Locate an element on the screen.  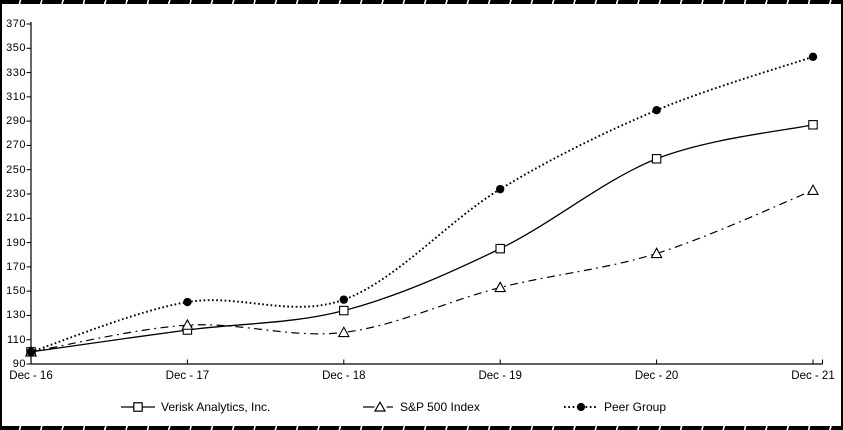
y-axis-label: 210 is located at coordinates (16, 218).